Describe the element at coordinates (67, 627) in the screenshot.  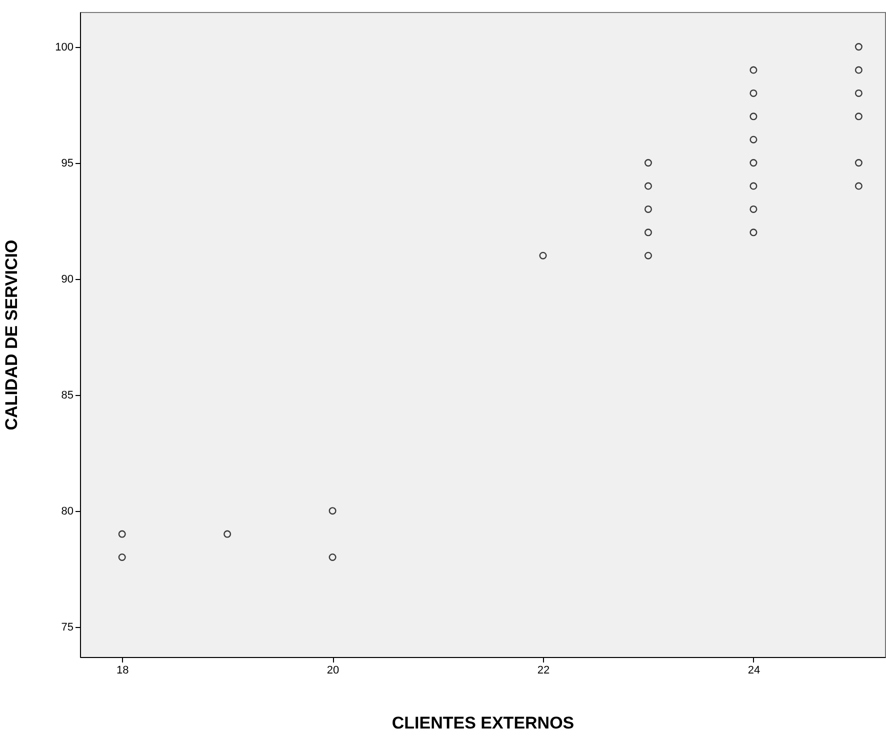
I see `y-tick-label: 75` at that location.